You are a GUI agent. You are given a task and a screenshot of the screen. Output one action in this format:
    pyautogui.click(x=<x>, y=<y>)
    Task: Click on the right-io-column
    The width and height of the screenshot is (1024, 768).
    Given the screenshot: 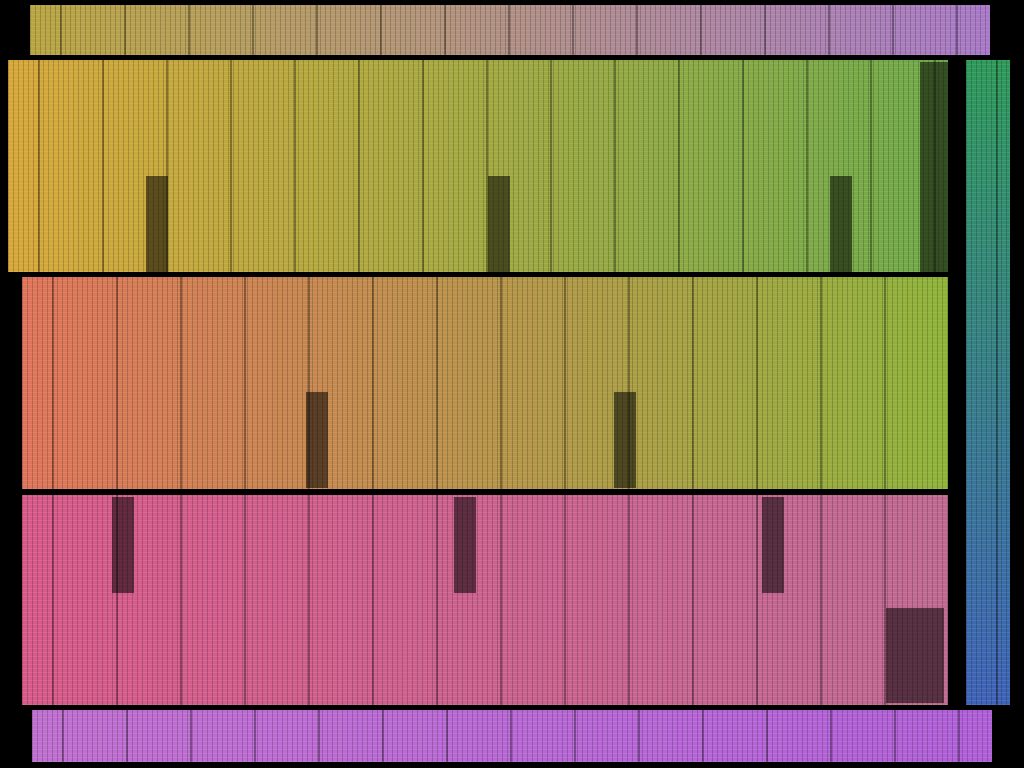 What is the action you would take?
    pyautogui.click(x=988, y=382)
    